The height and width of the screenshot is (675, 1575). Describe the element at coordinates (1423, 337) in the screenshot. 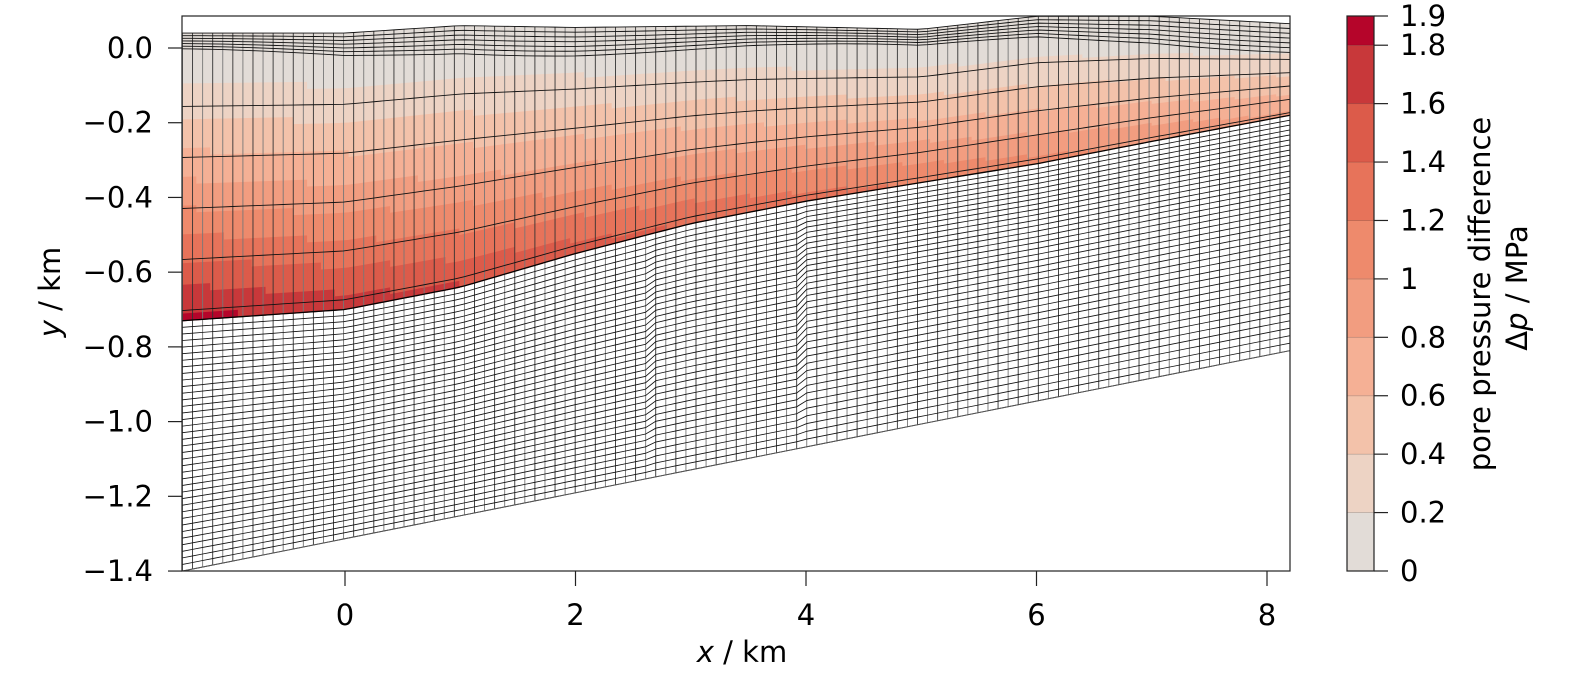

I see `colorbar-tick-label: 0.8` at that location.